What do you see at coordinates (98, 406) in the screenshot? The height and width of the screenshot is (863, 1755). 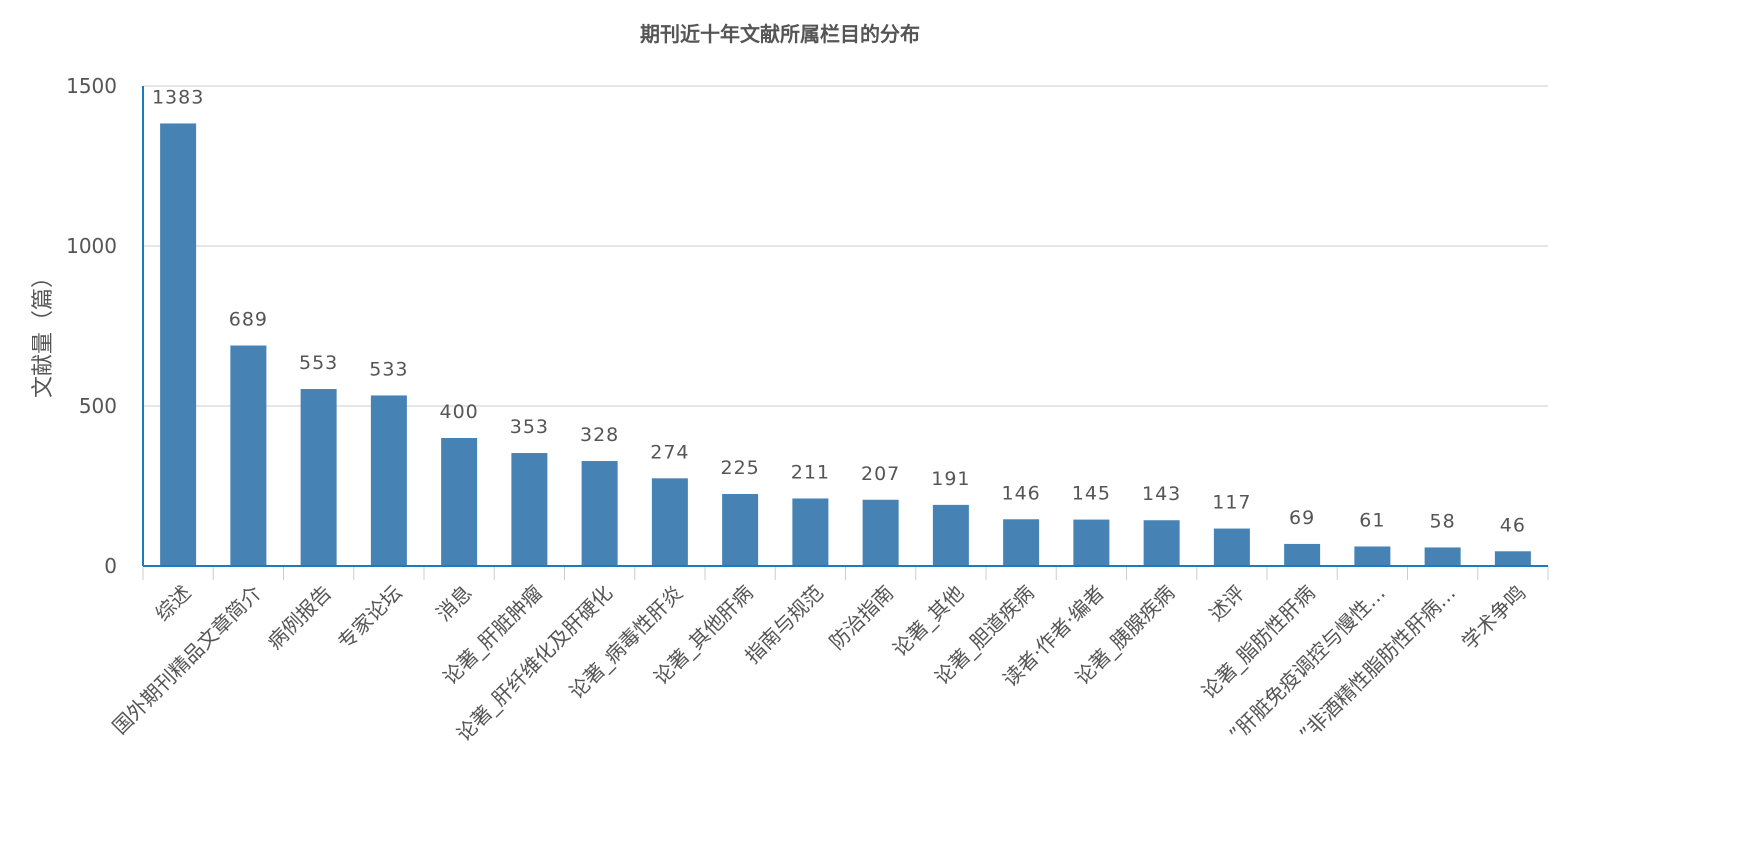 I see `y-tick-label: 500` at bounding box center [98, 406].